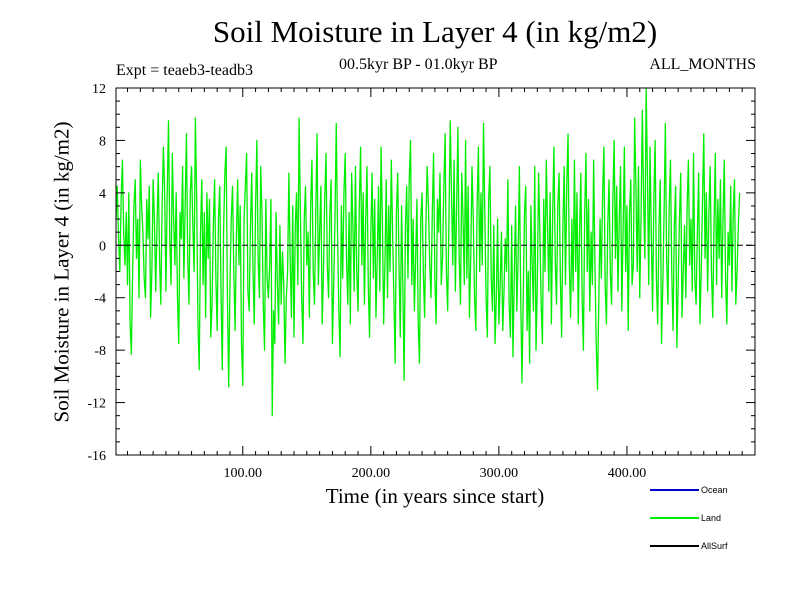 The width and height of the screenshot is (800, 600). I want to click on x-tick-label: 400.00, so click(627, 473).